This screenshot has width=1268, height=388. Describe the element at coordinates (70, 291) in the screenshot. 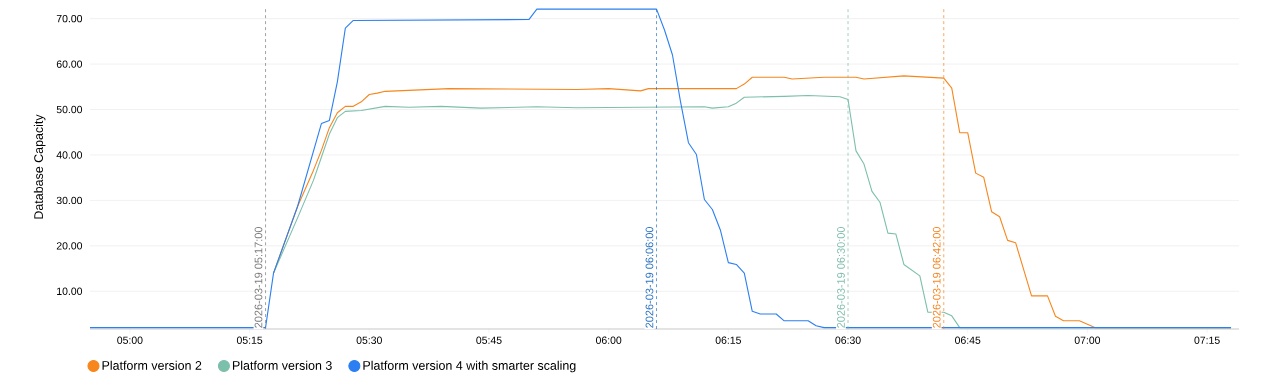

I see `y-tick-label: 10.00` at that location.